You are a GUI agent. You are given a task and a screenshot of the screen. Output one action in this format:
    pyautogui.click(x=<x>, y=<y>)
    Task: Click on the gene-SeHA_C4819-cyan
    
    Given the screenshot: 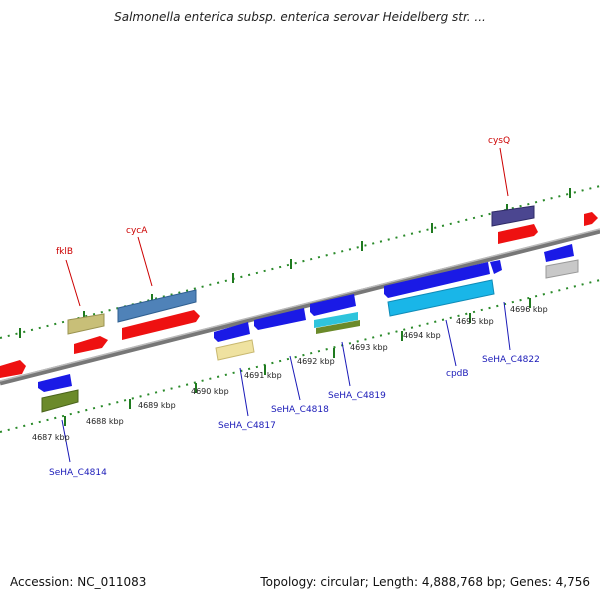 What is the action you would take?
    pyautogui.click(x=336, y=320)
    